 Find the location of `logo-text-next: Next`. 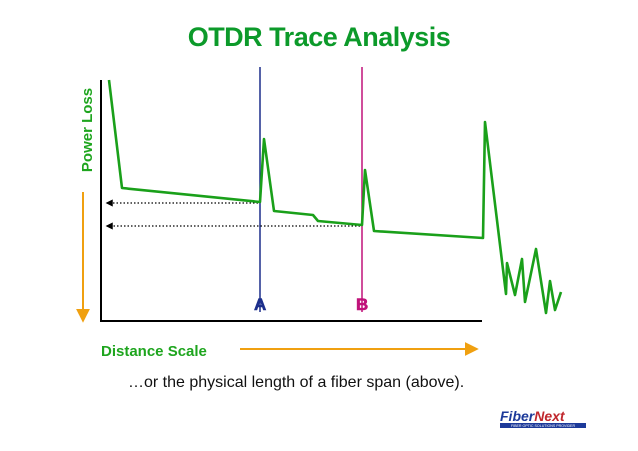

logo-text-next: Next is located at coordinates (550, 416).